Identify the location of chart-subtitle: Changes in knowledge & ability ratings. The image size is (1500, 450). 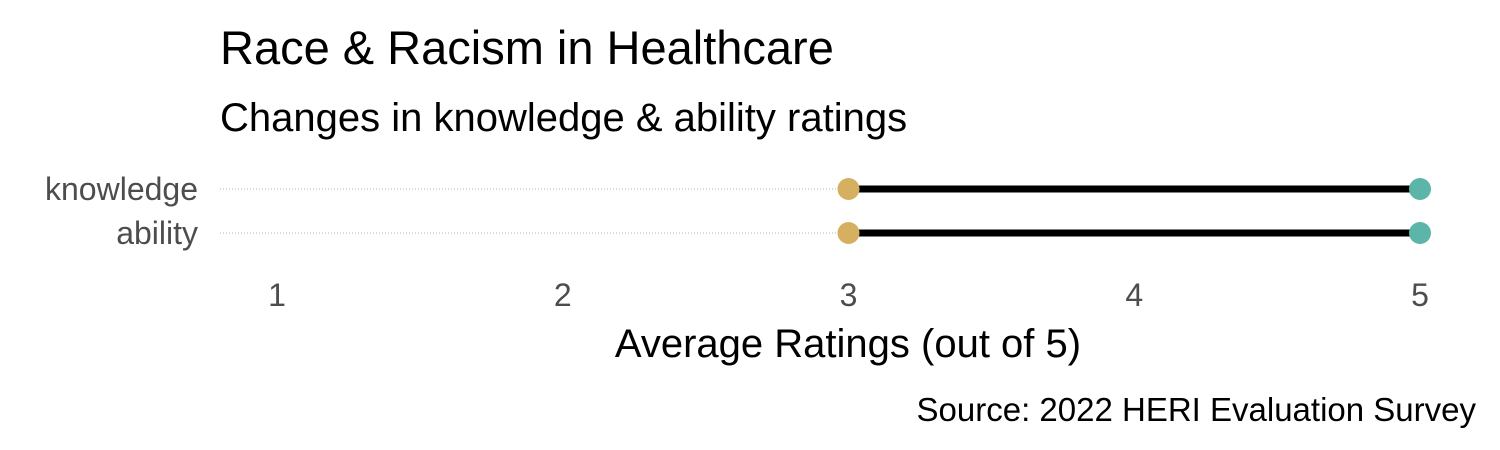
(563, 118).